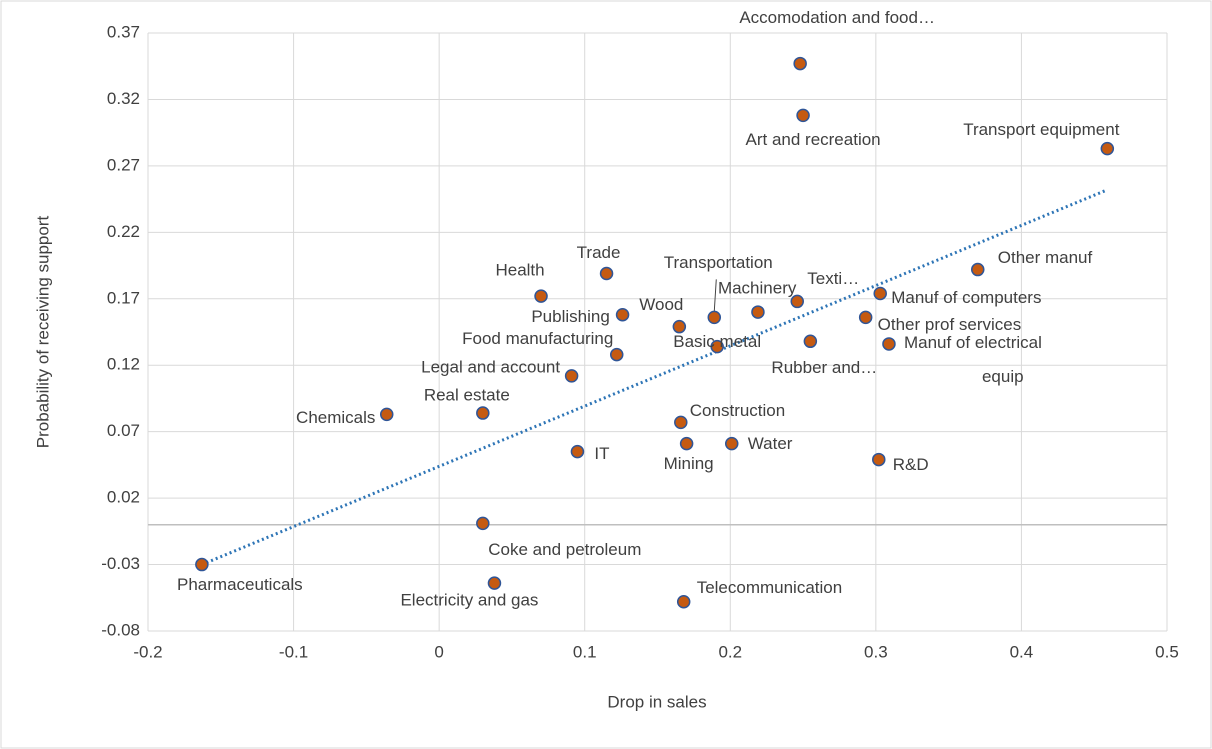  What do you see at coordinates (601, 453) in the screenshot?
I see `point-label: IT` at bounding box center [601, 453].